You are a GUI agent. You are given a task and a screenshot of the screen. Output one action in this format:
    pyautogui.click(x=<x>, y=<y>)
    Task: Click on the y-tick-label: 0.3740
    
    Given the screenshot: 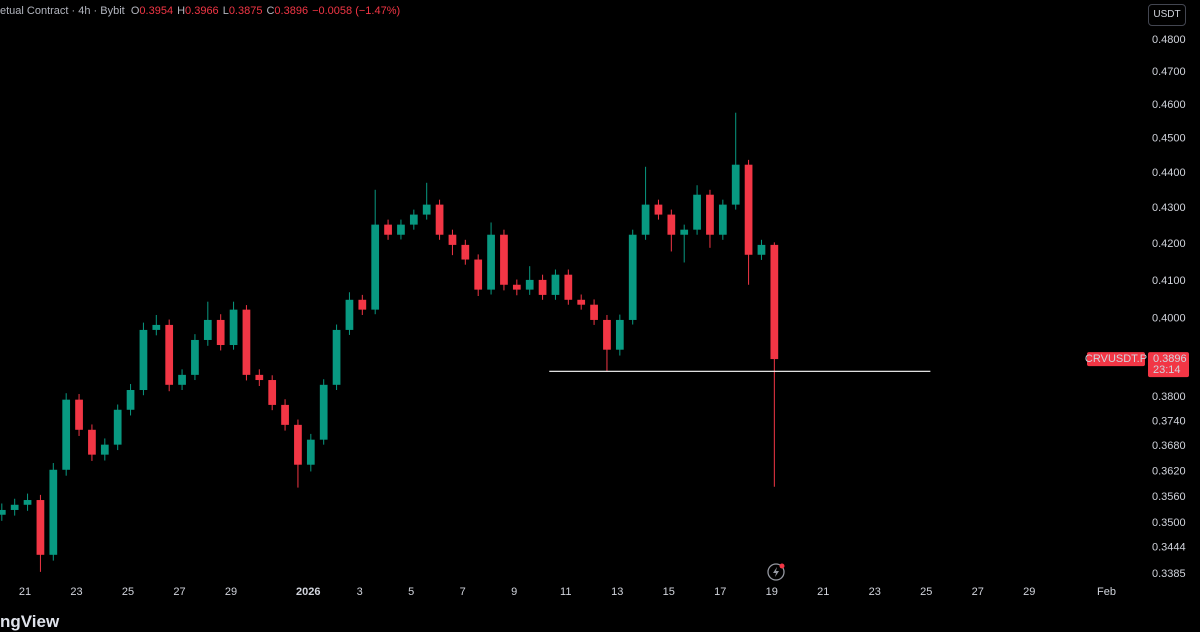 What is the action you would take?
    pyautogui.click(x=1169, y=421)
    